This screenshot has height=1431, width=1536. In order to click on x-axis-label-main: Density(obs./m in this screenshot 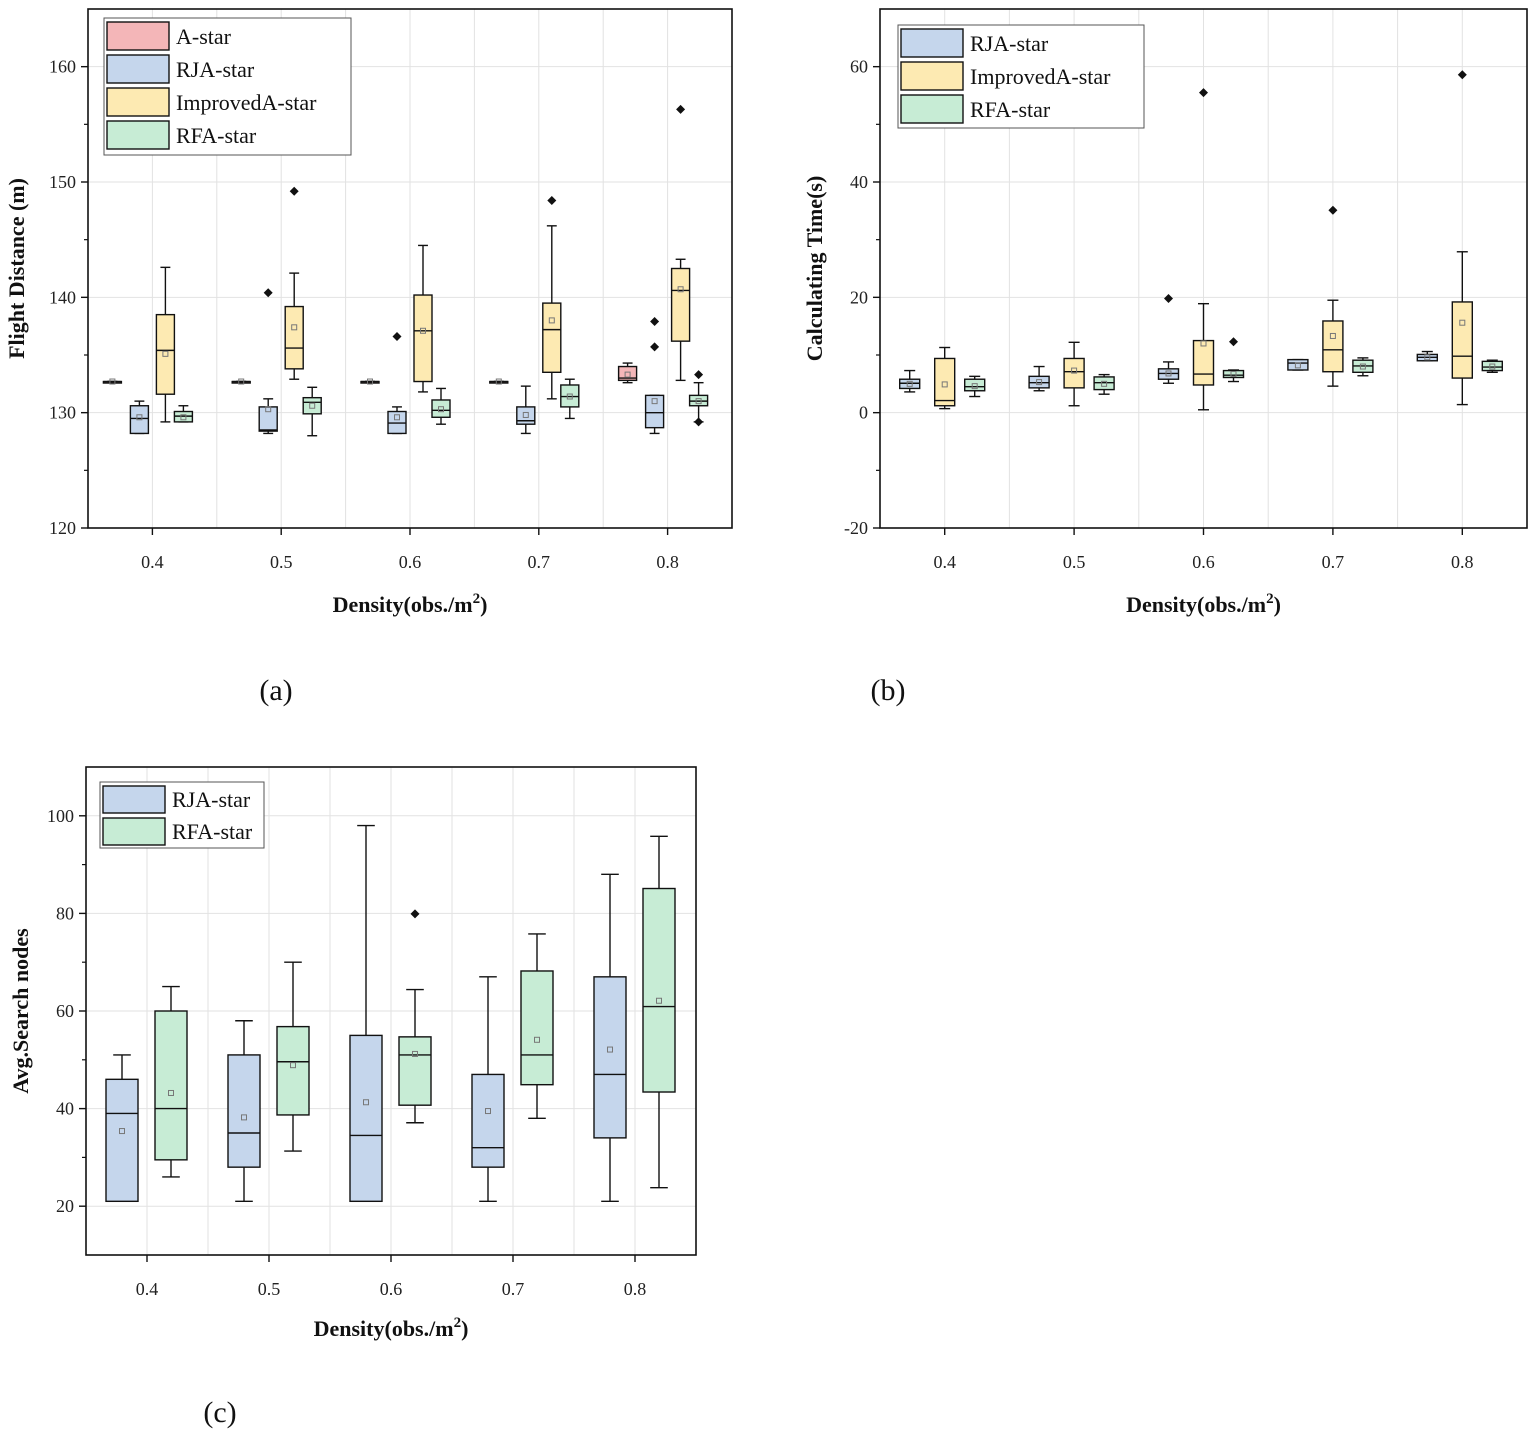, I will do `click(1196, 604)`.